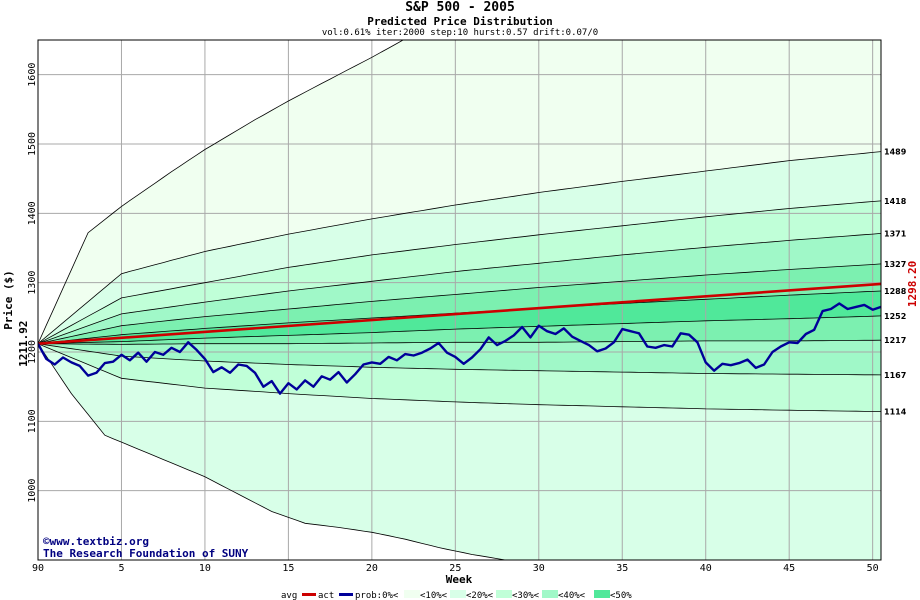 The image size is (920, 600). I want to click on curve-end-label: 1252, so click(895, 316).